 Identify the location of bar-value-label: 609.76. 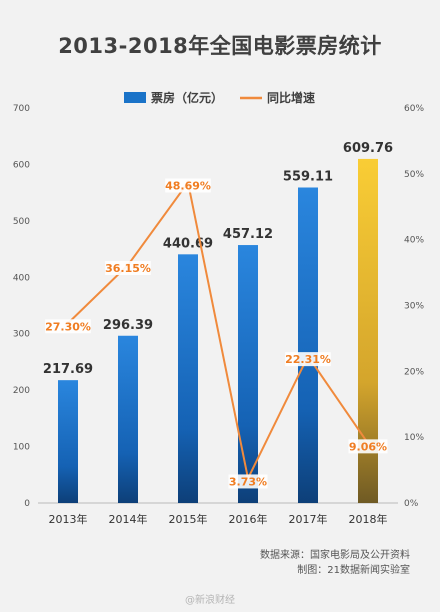
(368, 148).